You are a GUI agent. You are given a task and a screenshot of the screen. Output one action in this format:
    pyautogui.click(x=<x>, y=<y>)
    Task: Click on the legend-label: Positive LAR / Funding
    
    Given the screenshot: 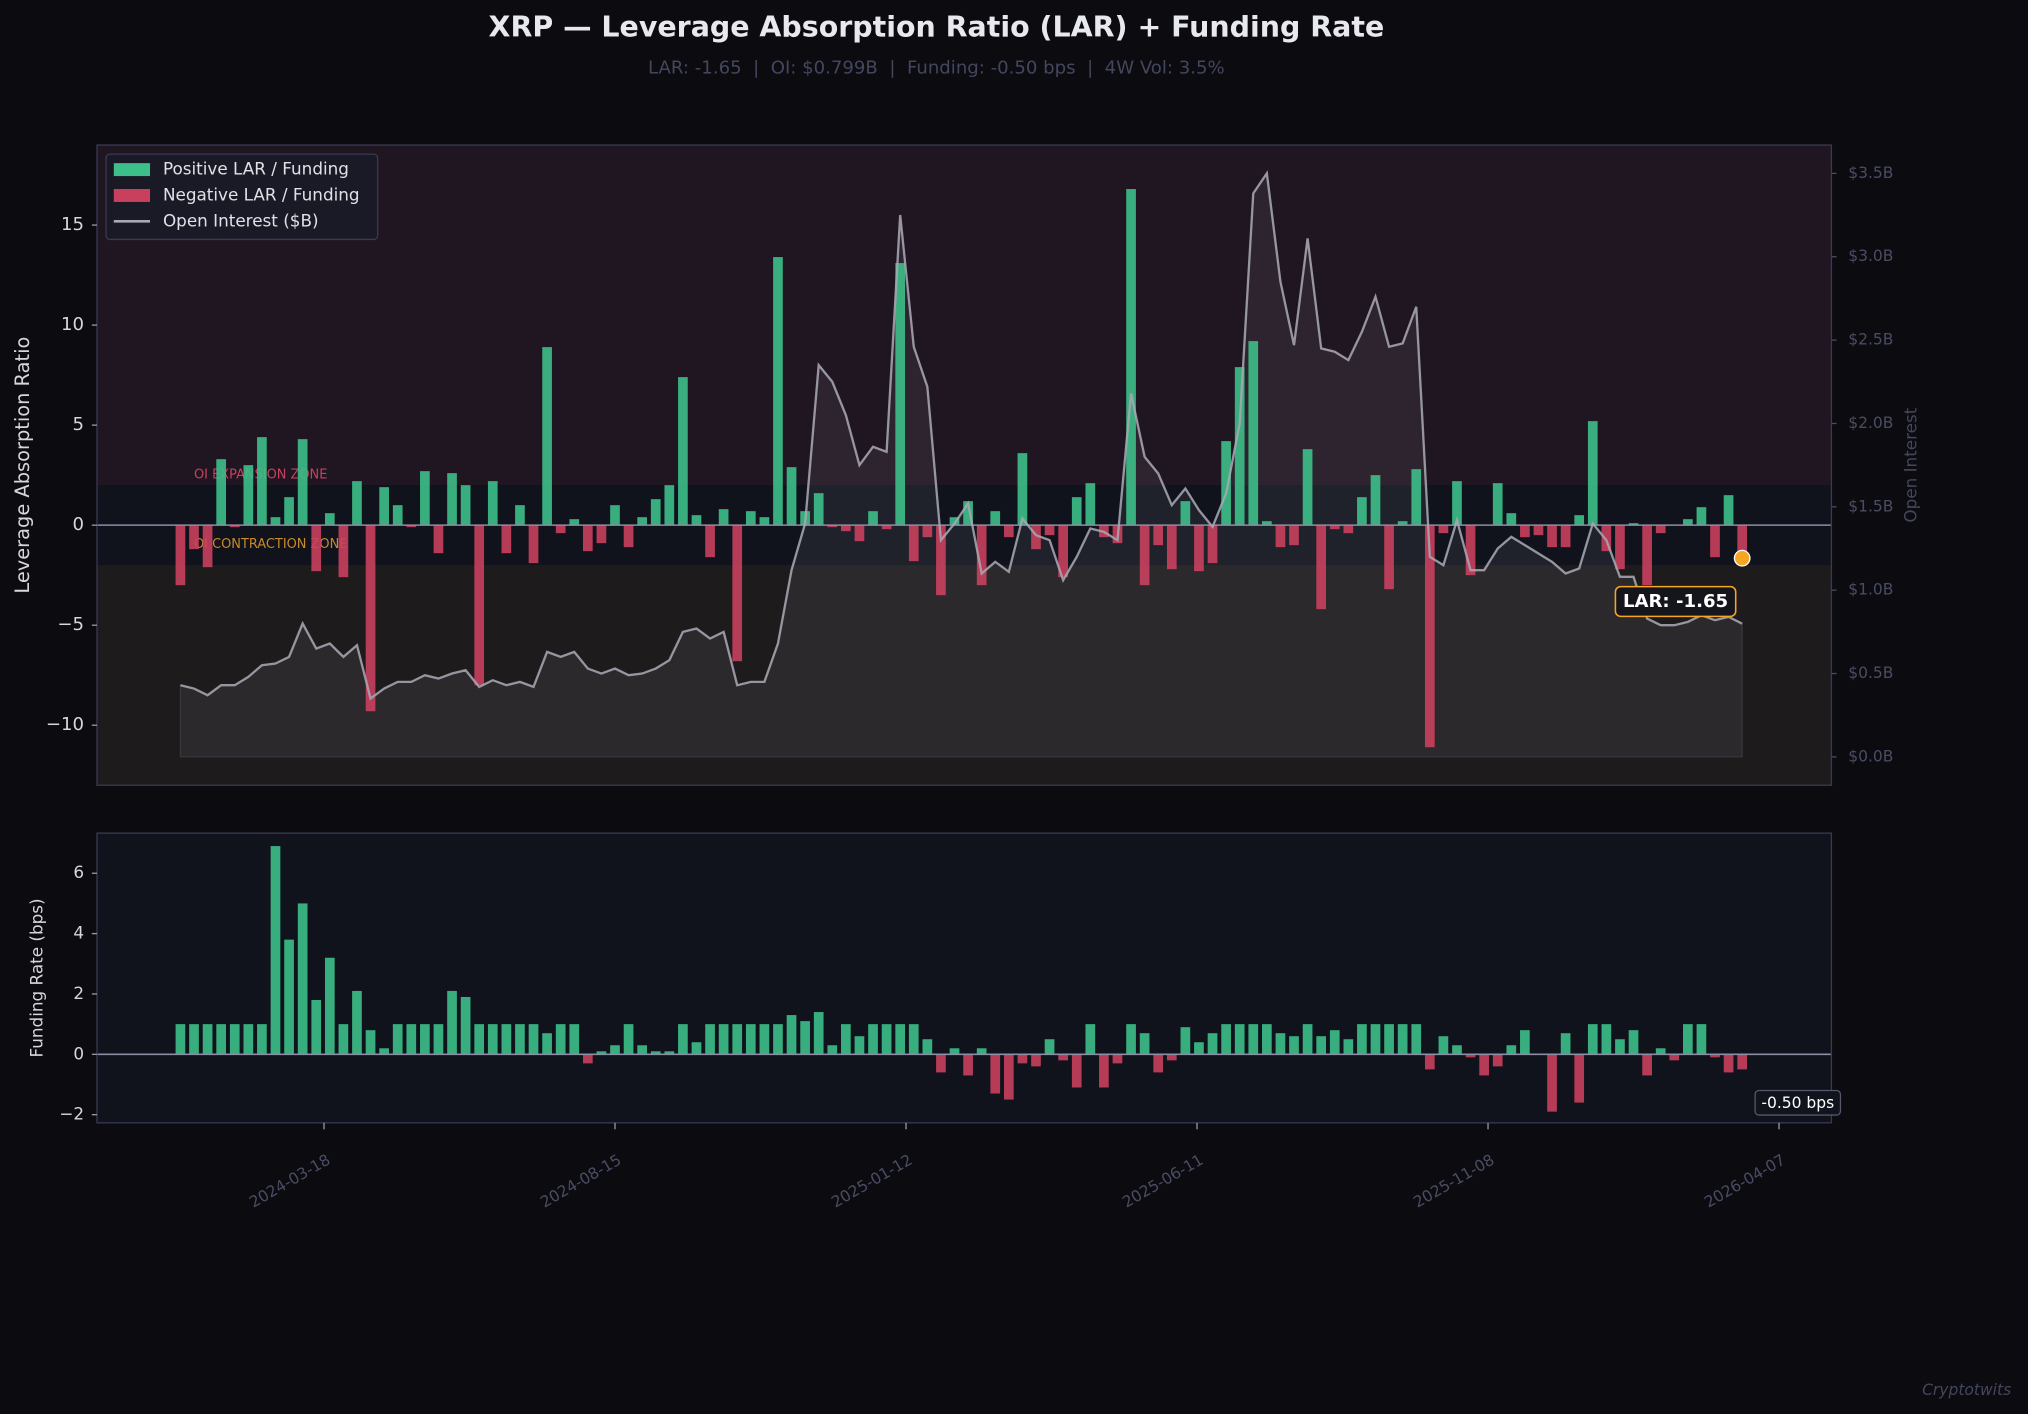 What is the action you would take?
    pyautogui.click(x=256, y=169)
    